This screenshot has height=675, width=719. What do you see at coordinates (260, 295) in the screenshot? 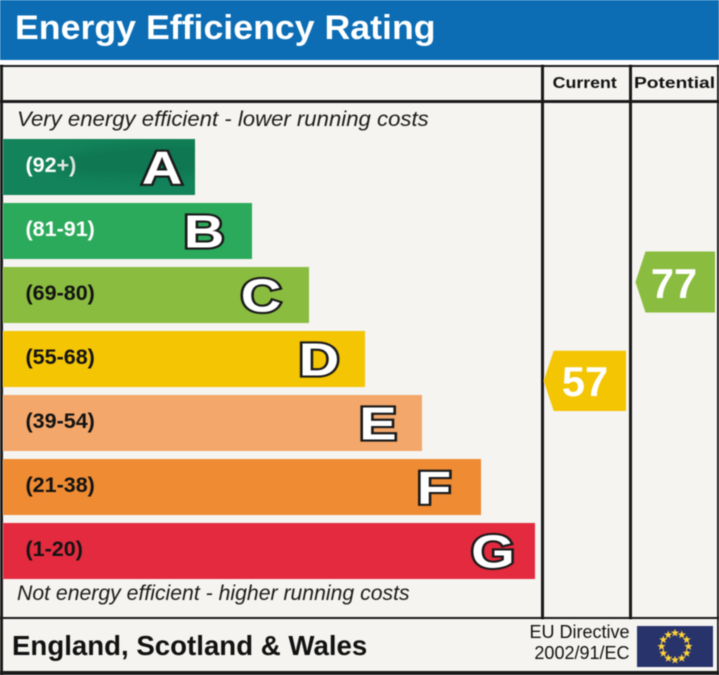
I see `svg-text: C` at bounding box center [260, 295].